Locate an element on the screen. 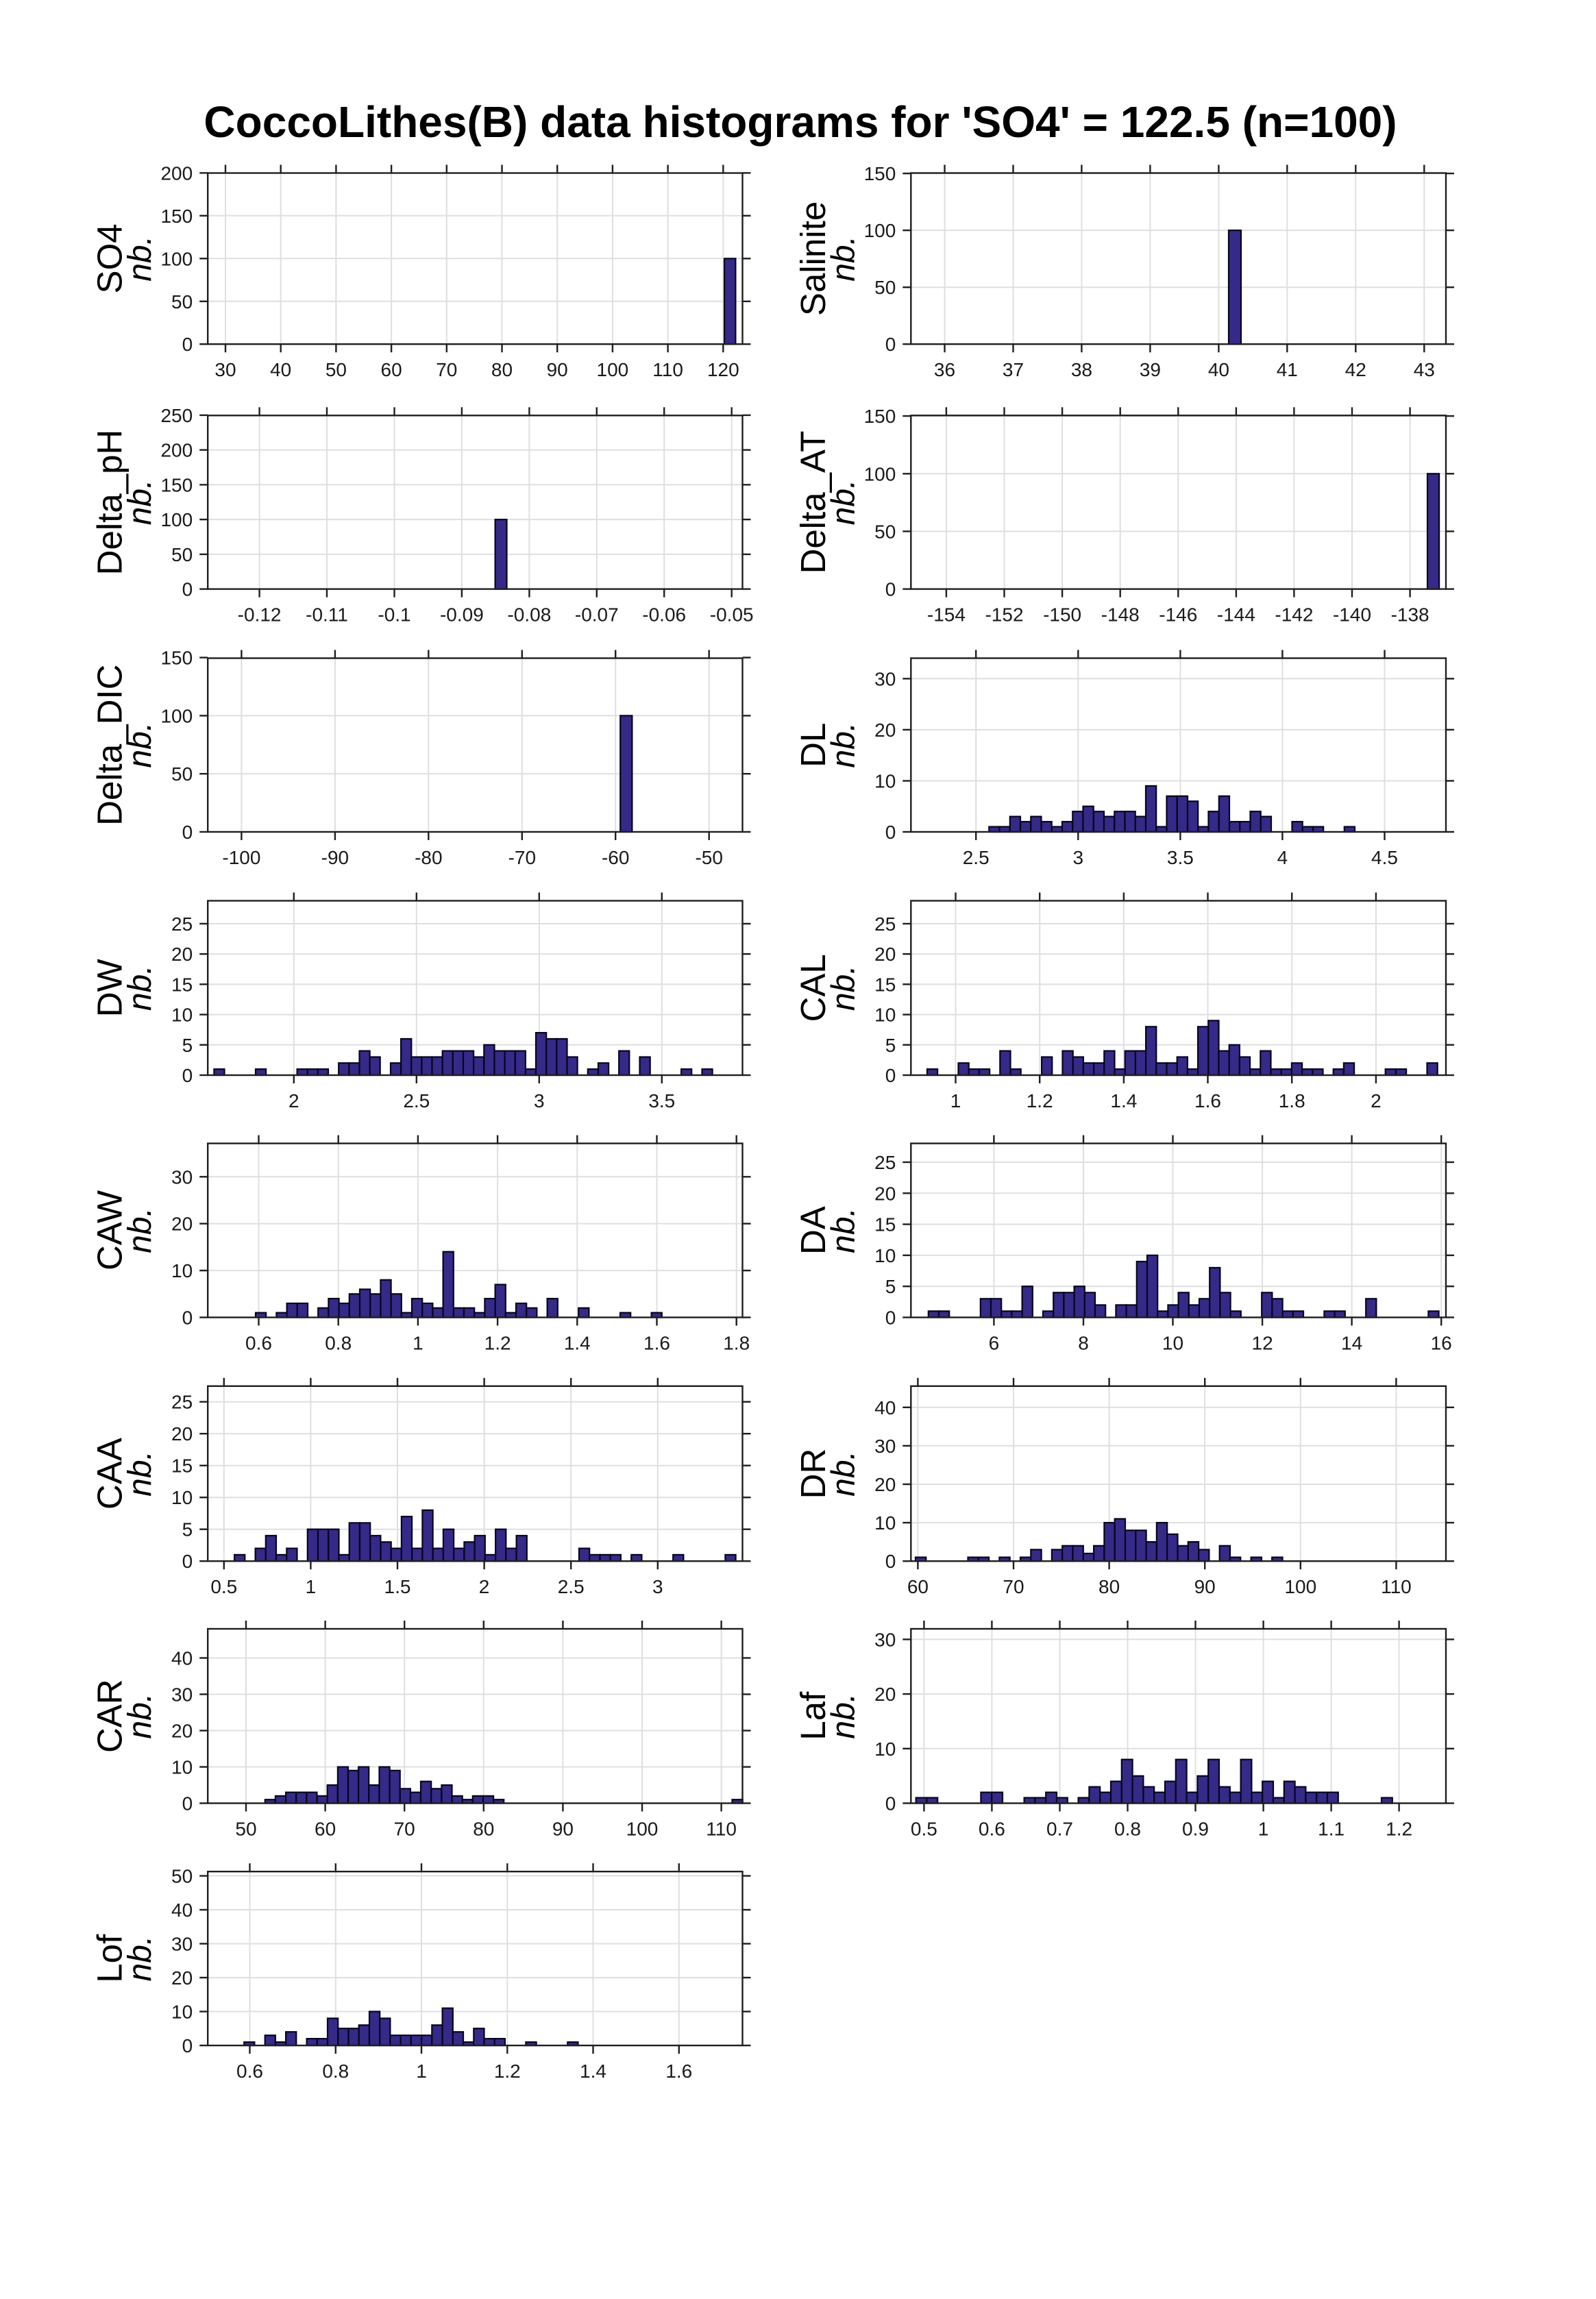 This screenshot has height=2299, width=1596. svg-text: -0.11 is located at coordinates (327, 615).